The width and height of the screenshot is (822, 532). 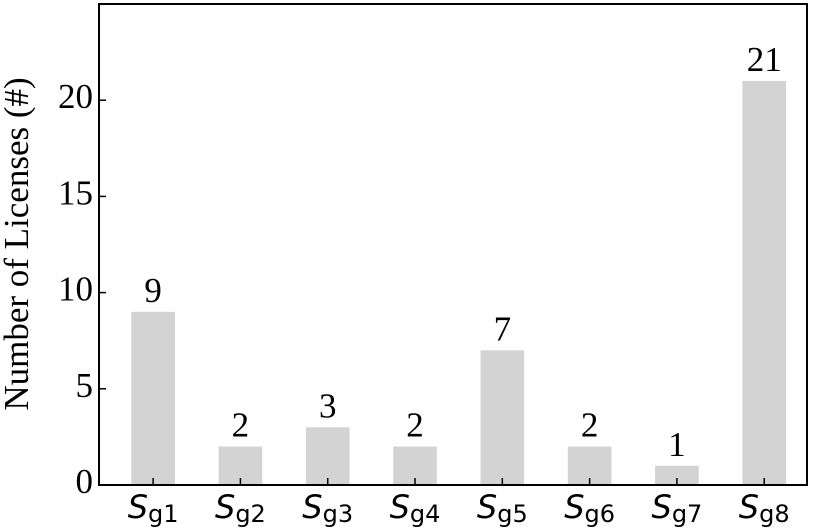 I want to click on x-tick-label: Sg4, so click(x=415, y=508).